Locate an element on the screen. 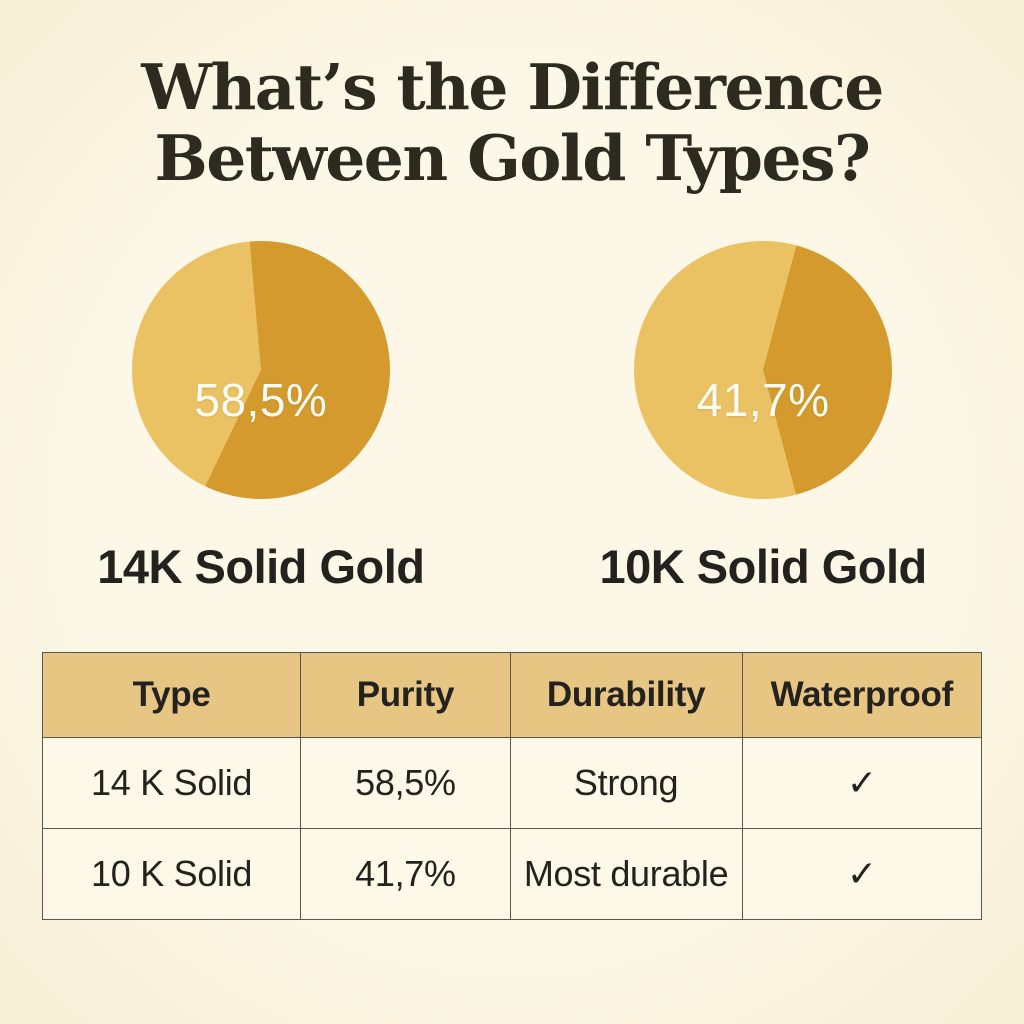 The image size is (1024, 1024). table-row-14k: 14 K Solid 58,5% Strong ✓ is located at coordinates (512, 783).